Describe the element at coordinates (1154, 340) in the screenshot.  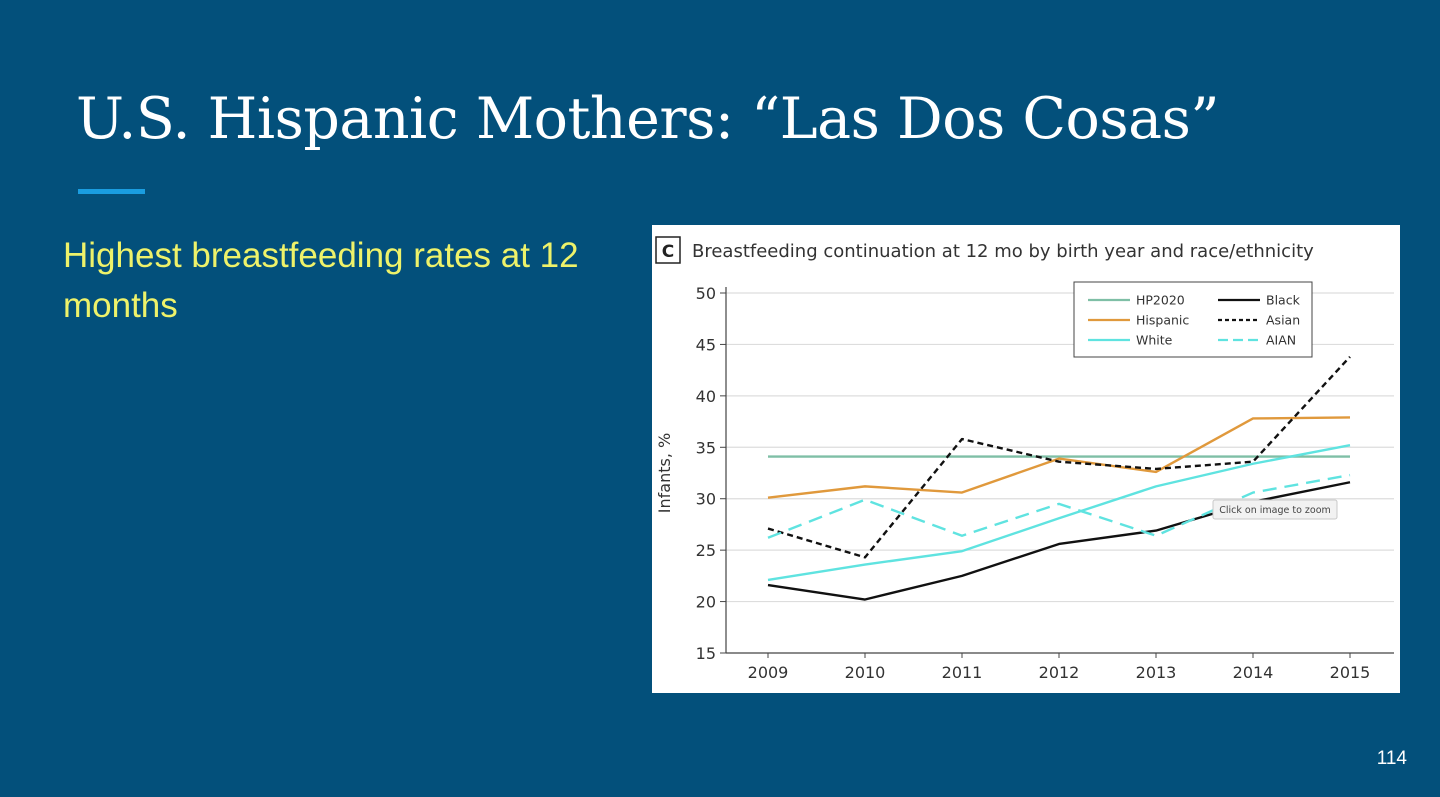
I see `legend-label-white: White` at that location.